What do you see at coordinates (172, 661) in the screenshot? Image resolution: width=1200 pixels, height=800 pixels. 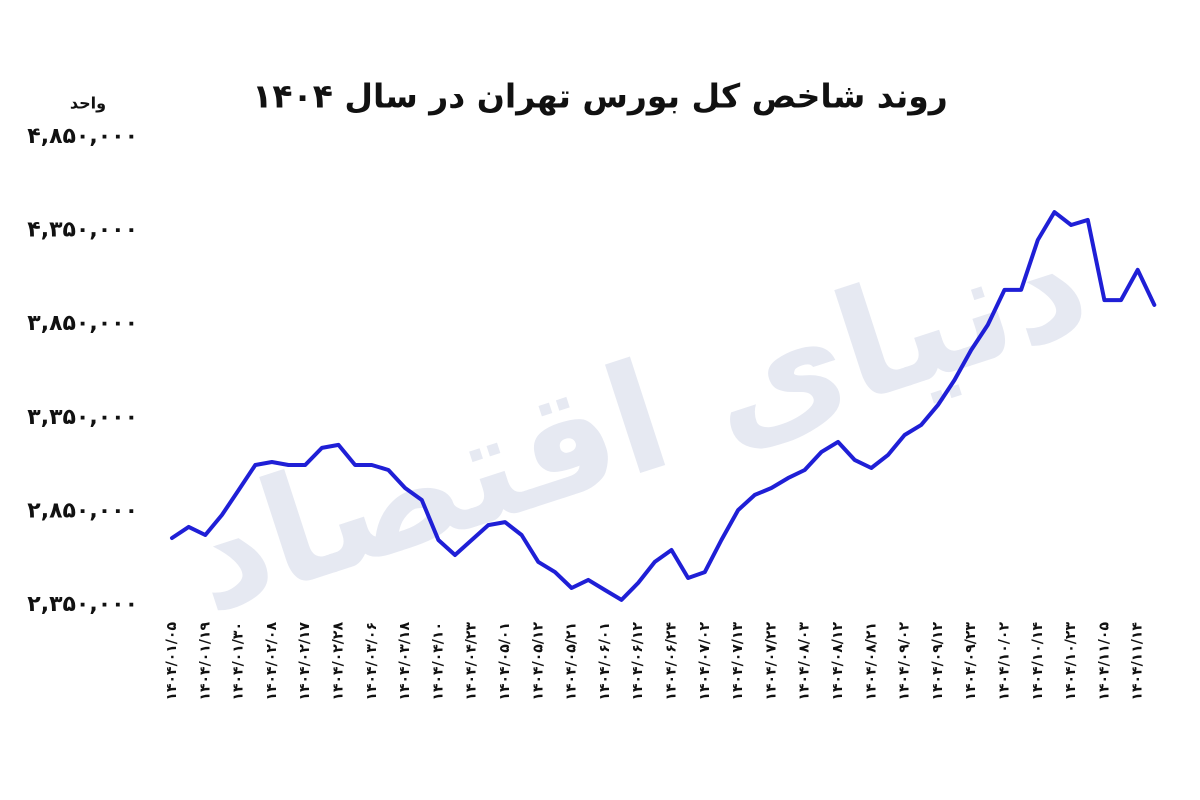 I see `x-tick-label: ۱۴۰۴/۰۱/۰۵` at bounding box center [172, 661].